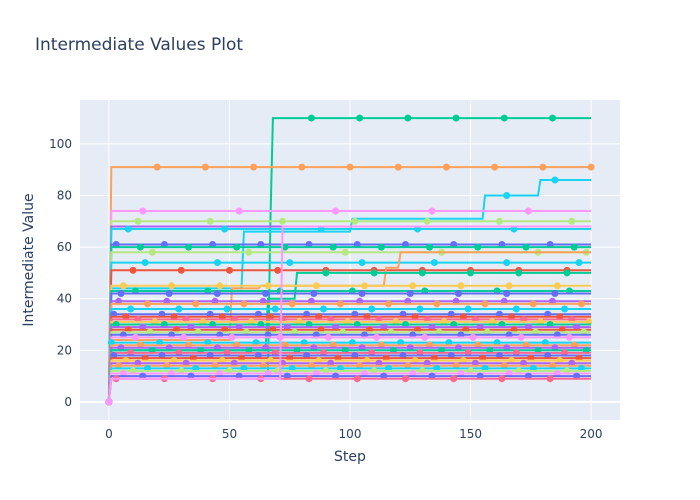 Image resolution: width=700 pixels, height=500 pixels. What do you see at coordinates (591, 434) in the screenshot?
I see `x-tick-label: 200` at bounding box center [591, 434].